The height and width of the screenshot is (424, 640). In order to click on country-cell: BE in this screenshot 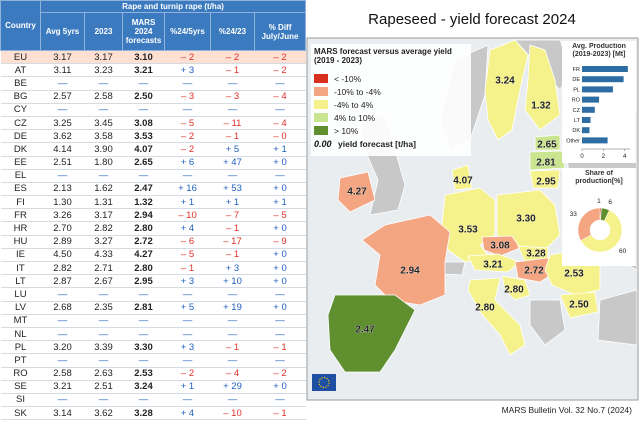, I will do `click(20, 83)`.